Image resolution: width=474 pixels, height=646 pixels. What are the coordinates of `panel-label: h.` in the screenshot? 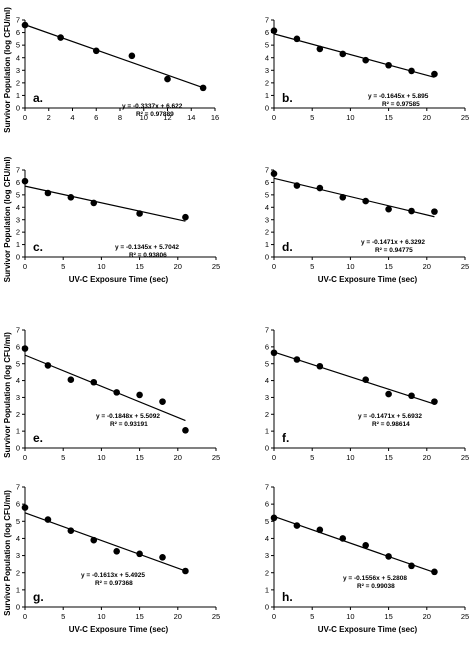 It's located at (287, 597).